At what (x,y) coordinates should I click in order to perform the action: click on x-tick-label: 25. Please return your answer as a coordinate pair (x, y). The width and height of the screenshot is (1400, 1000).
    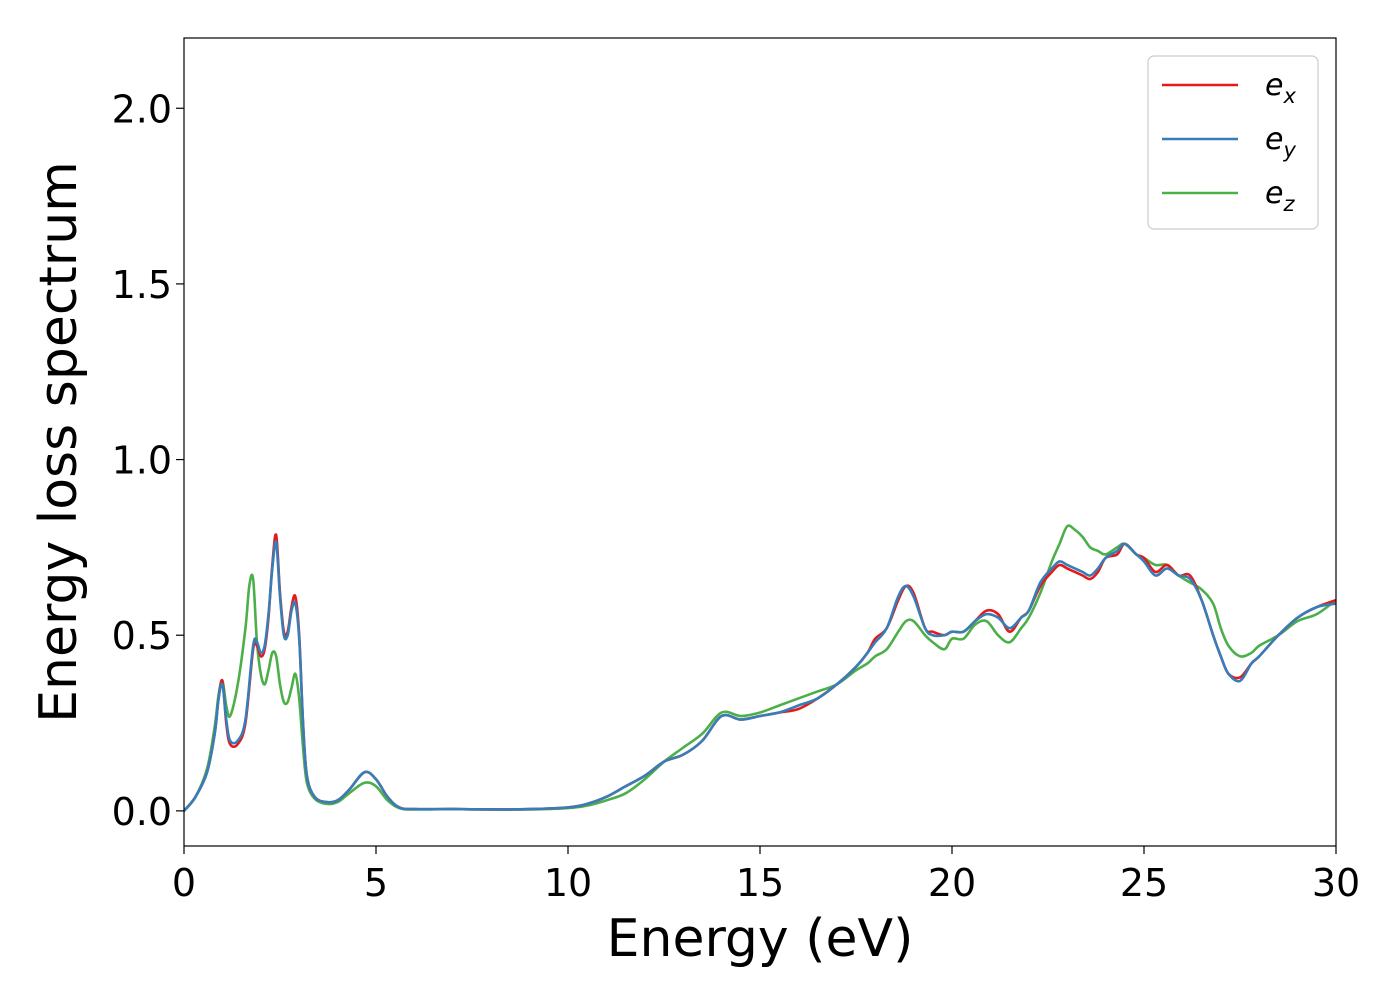
    Looking at the image, I should click on (1144, 883).